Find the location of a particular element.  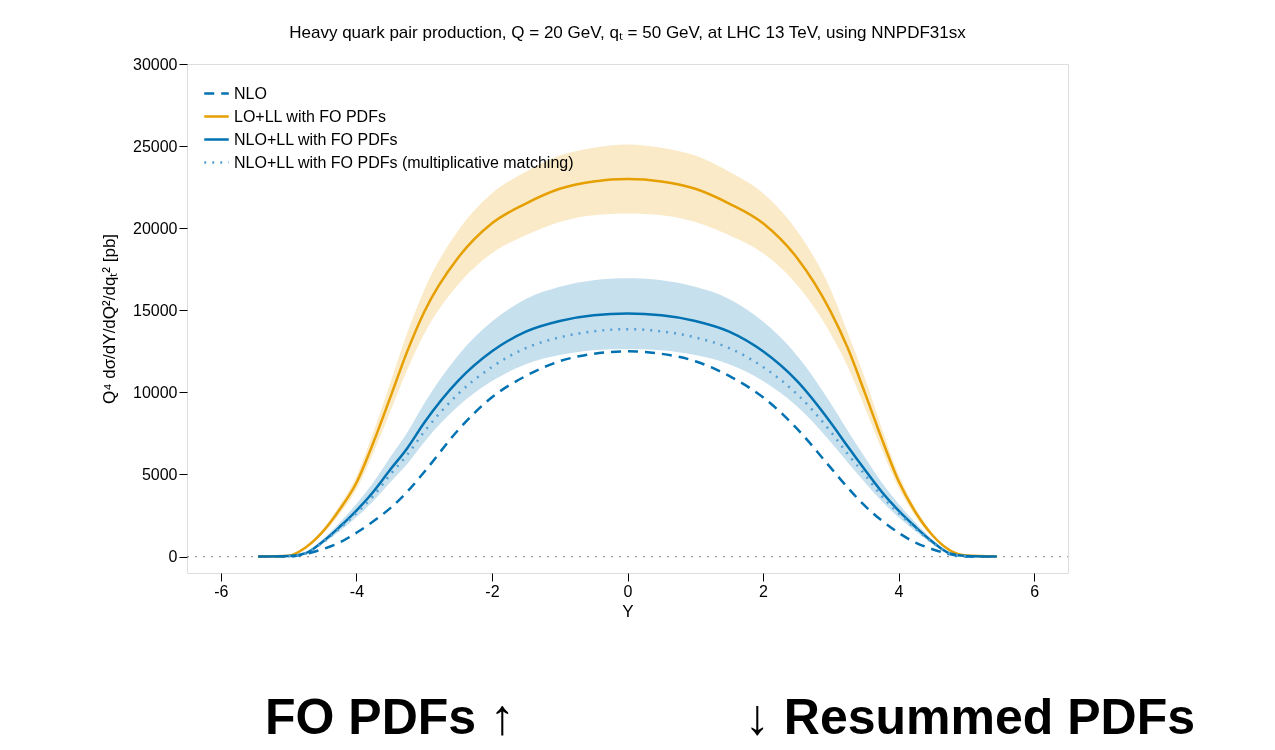

y-tick-label: 20000 is located at coordinates (155, 228).